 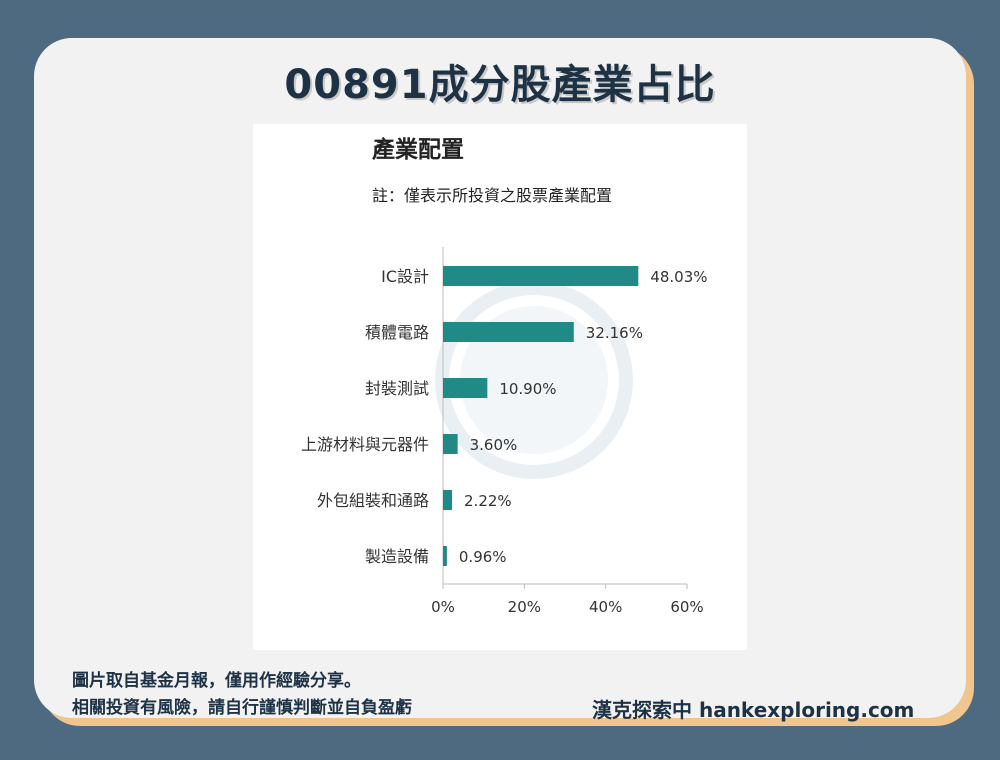 I want to click on value-label: 0.96%, so click(x=483, y=557).